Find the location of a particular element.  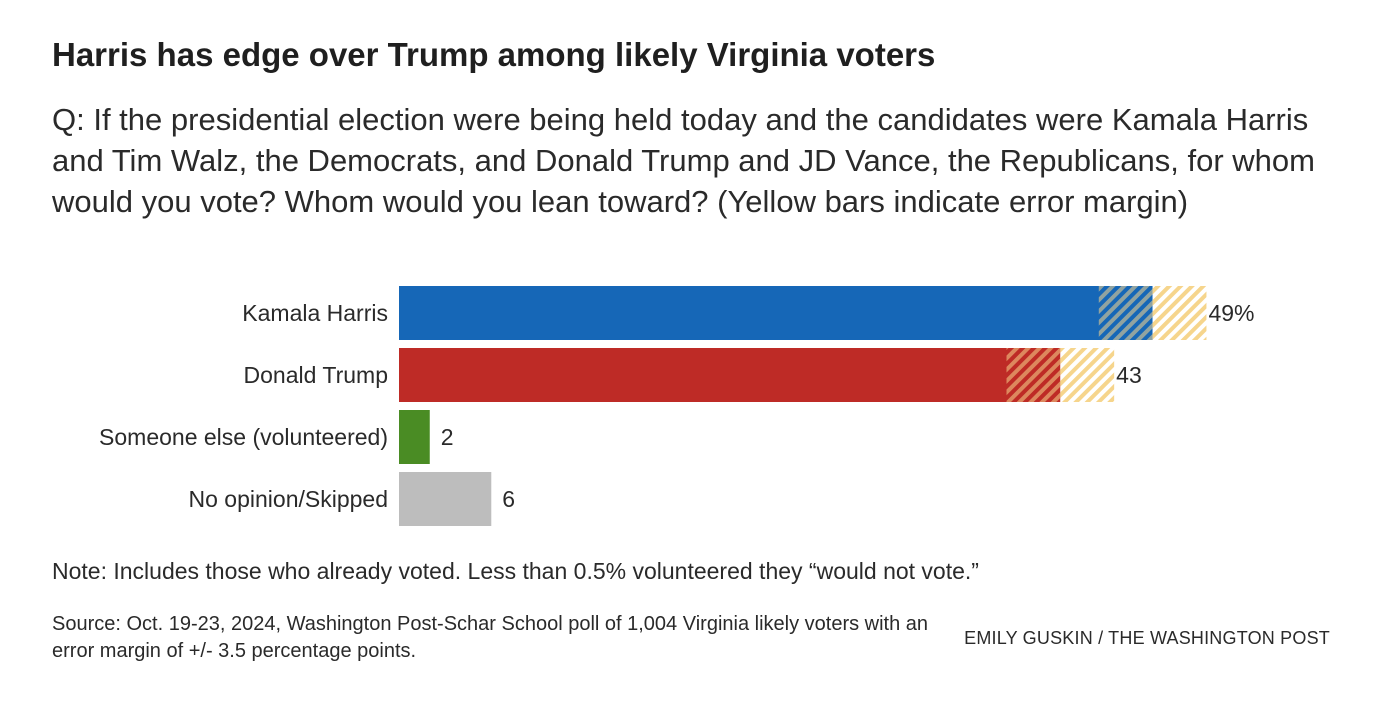

category-label: Donald Trump is located at coordinates (316, 375).